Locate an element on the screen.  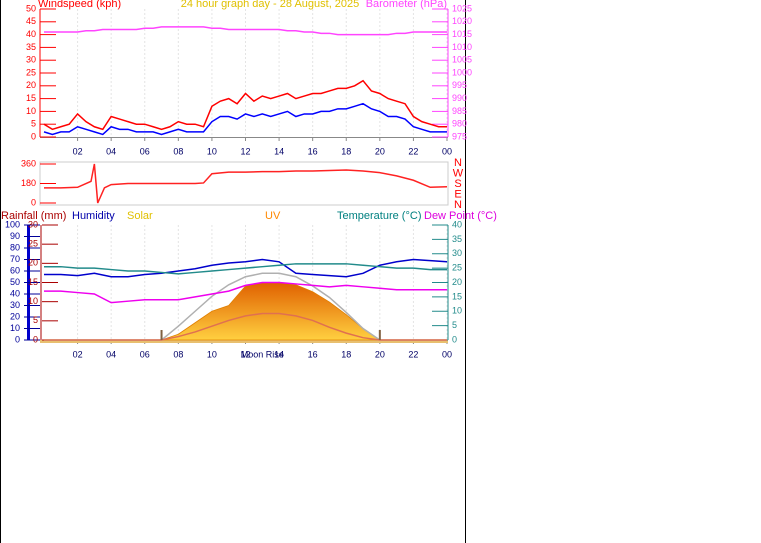
compass-label: E is located at coordinates (457, 194).